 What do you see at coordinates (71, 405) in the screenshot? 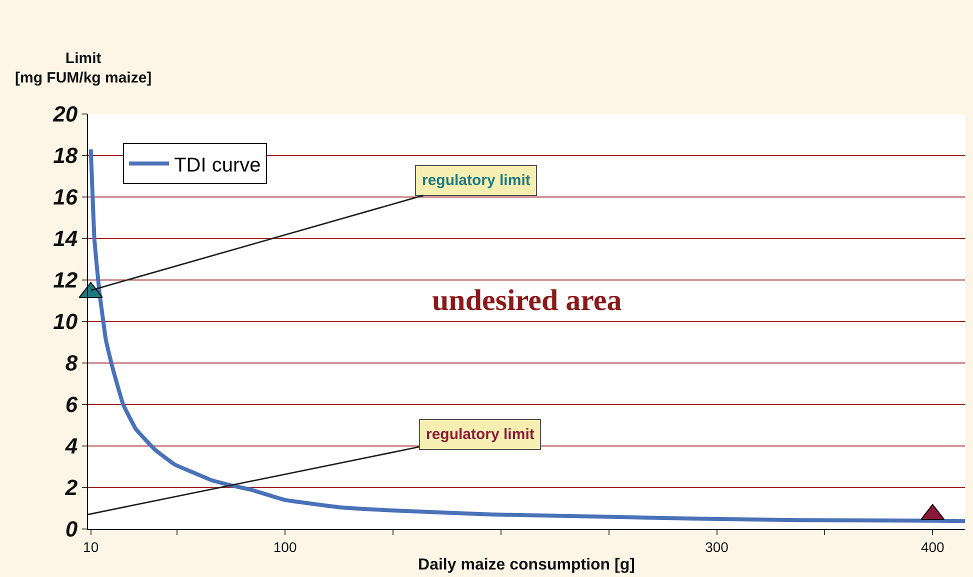
I see `y-tick-label: 6` at bounding box center [71, 405].